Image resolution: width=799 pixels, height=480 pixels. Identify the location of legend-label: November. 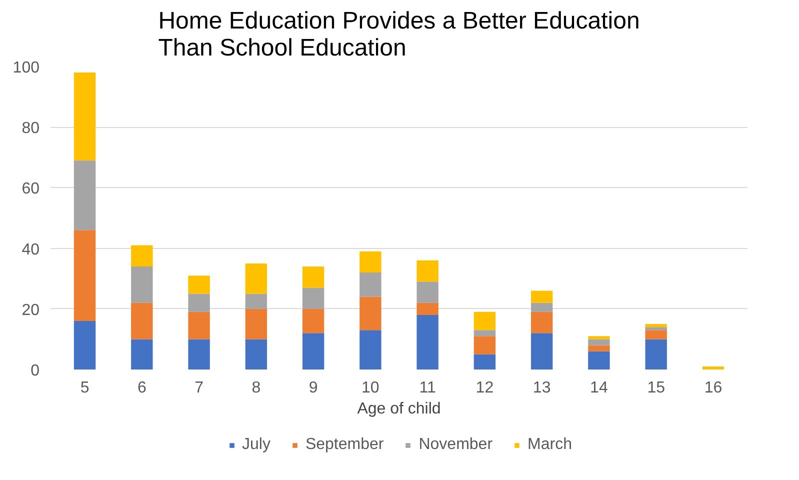
(455, 445).